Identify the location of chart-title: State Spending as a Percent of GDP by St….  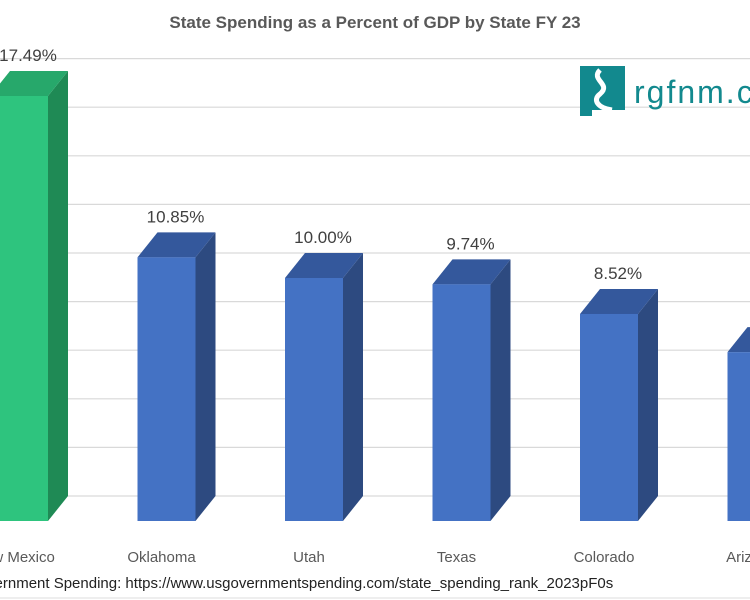
(374, 22).